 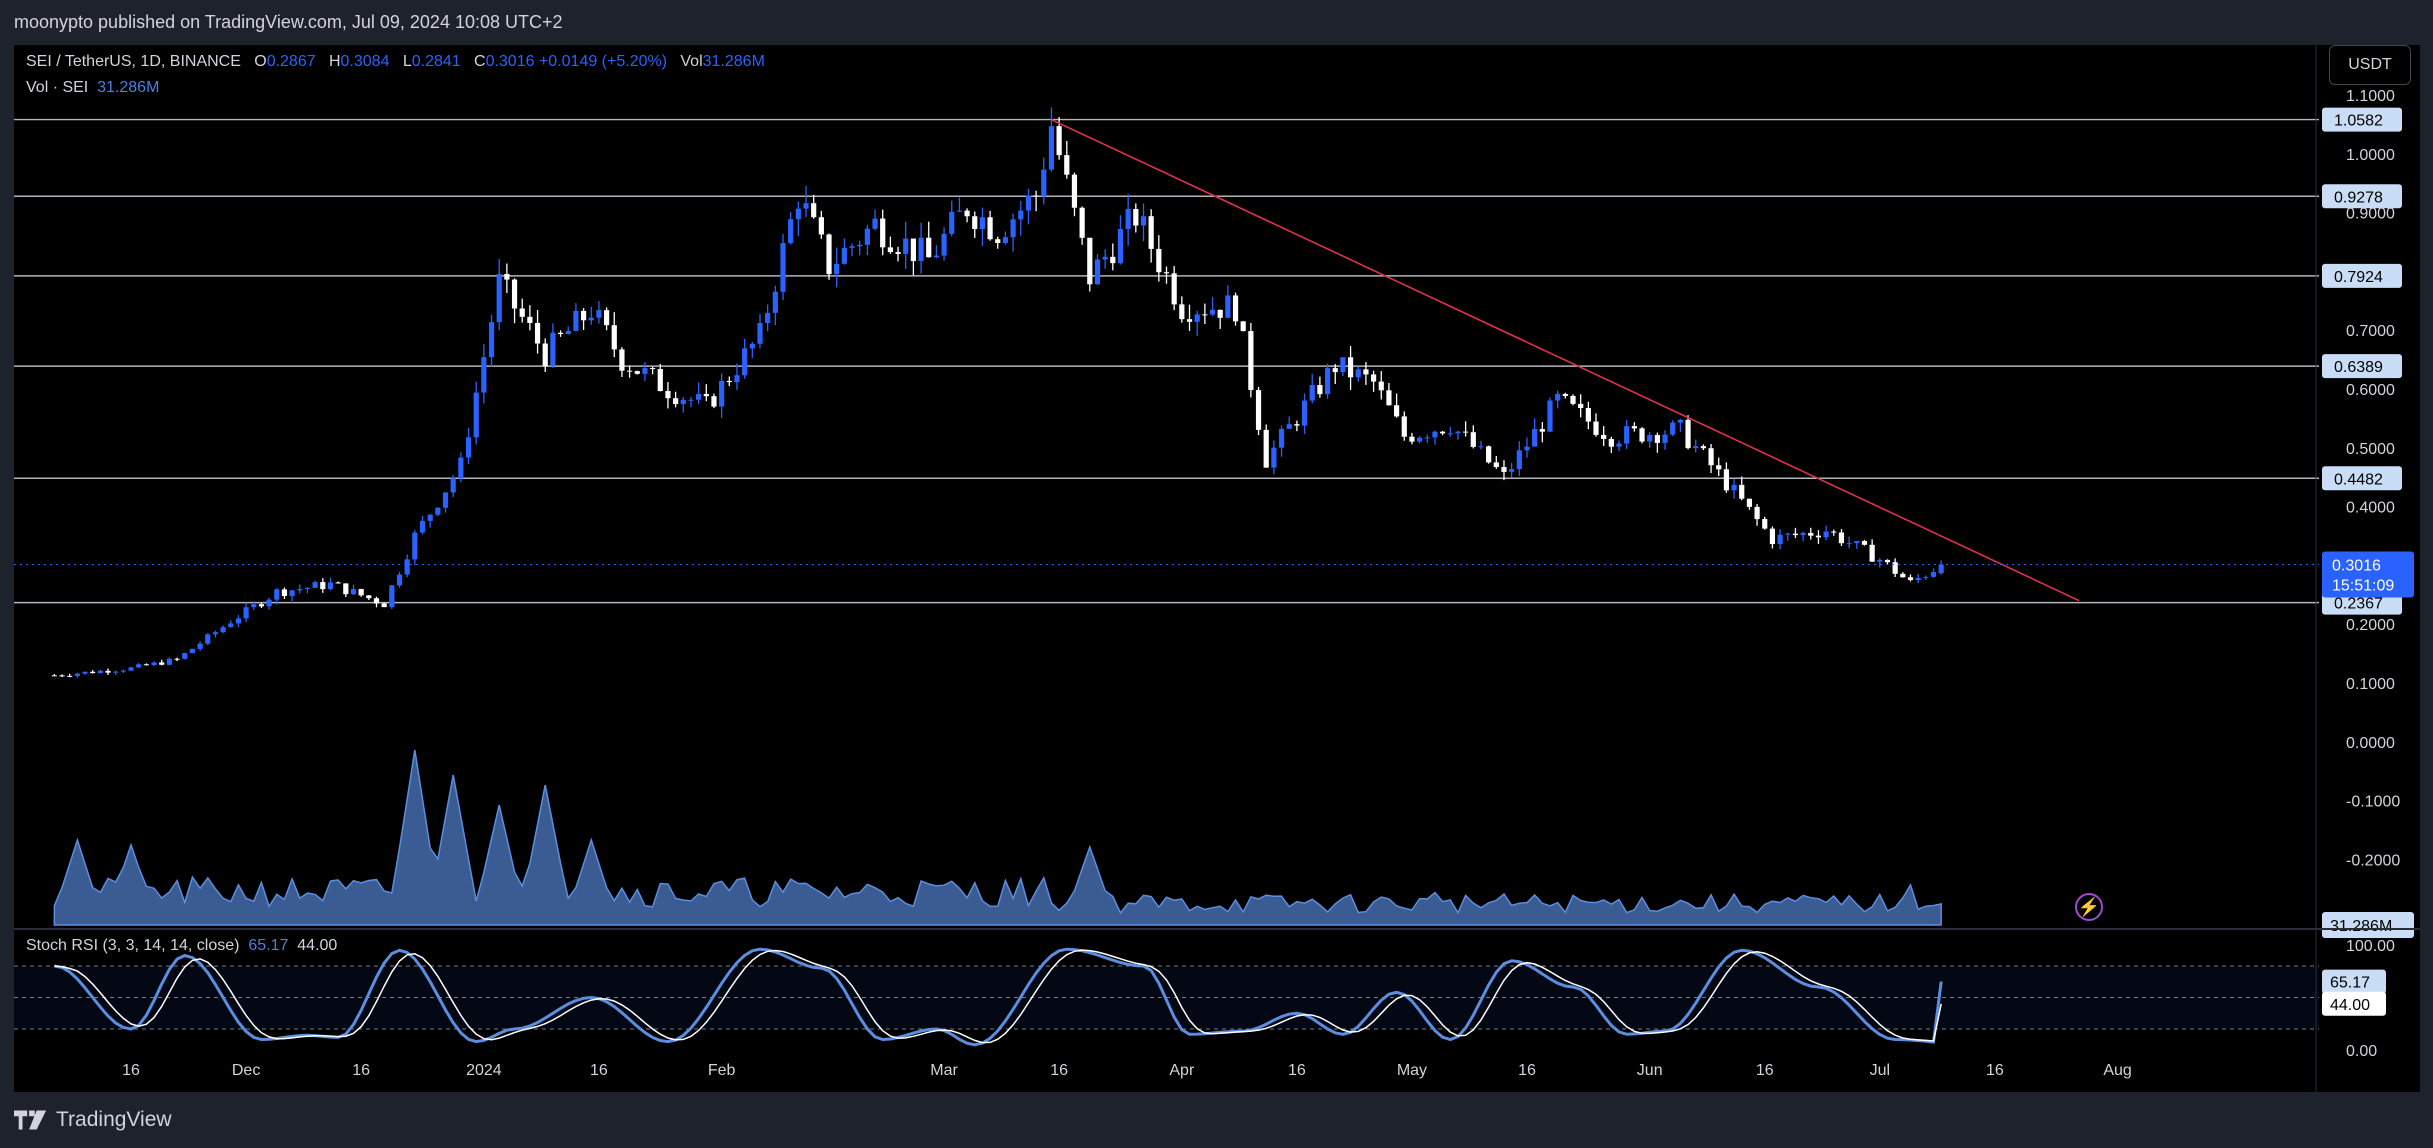 What do you see at coordinates (2363, 585) in the screenshot?
I see `countdown-label: 15:51:09` at bounding box center [2363, 585].